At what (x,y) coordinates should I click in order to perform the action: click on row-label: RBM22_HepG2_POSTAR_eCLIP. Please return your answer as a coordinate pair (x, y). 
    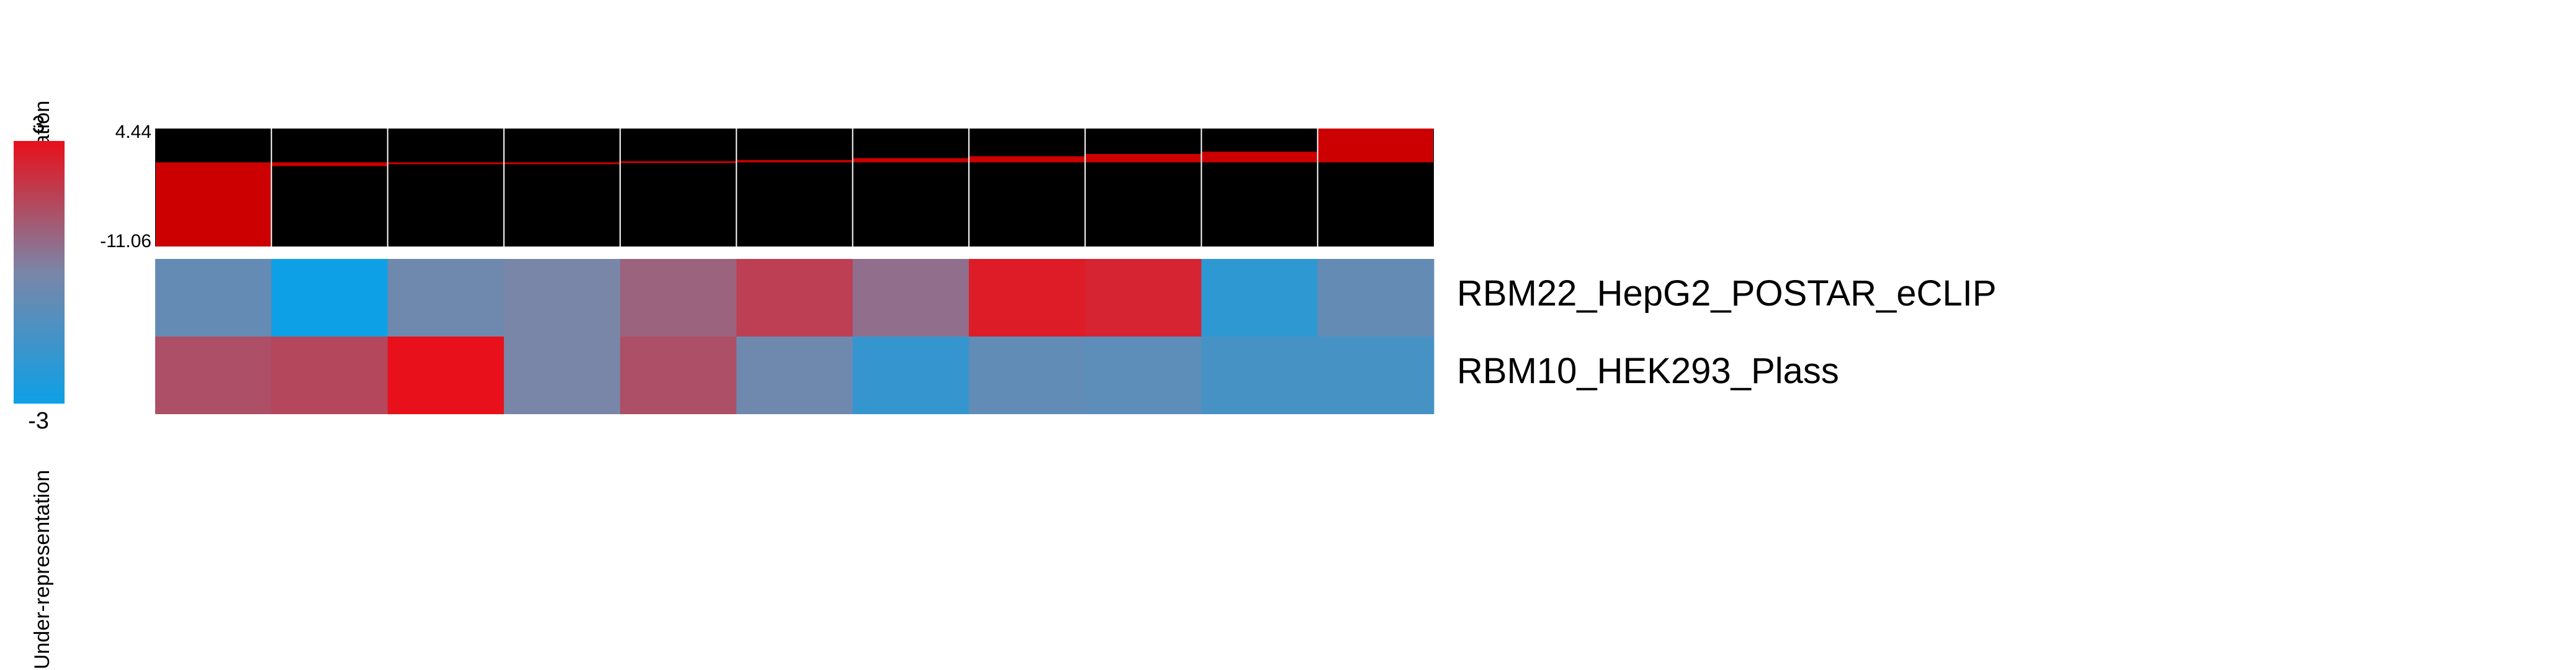
    Looking at the image, I should click on (1726, 293).